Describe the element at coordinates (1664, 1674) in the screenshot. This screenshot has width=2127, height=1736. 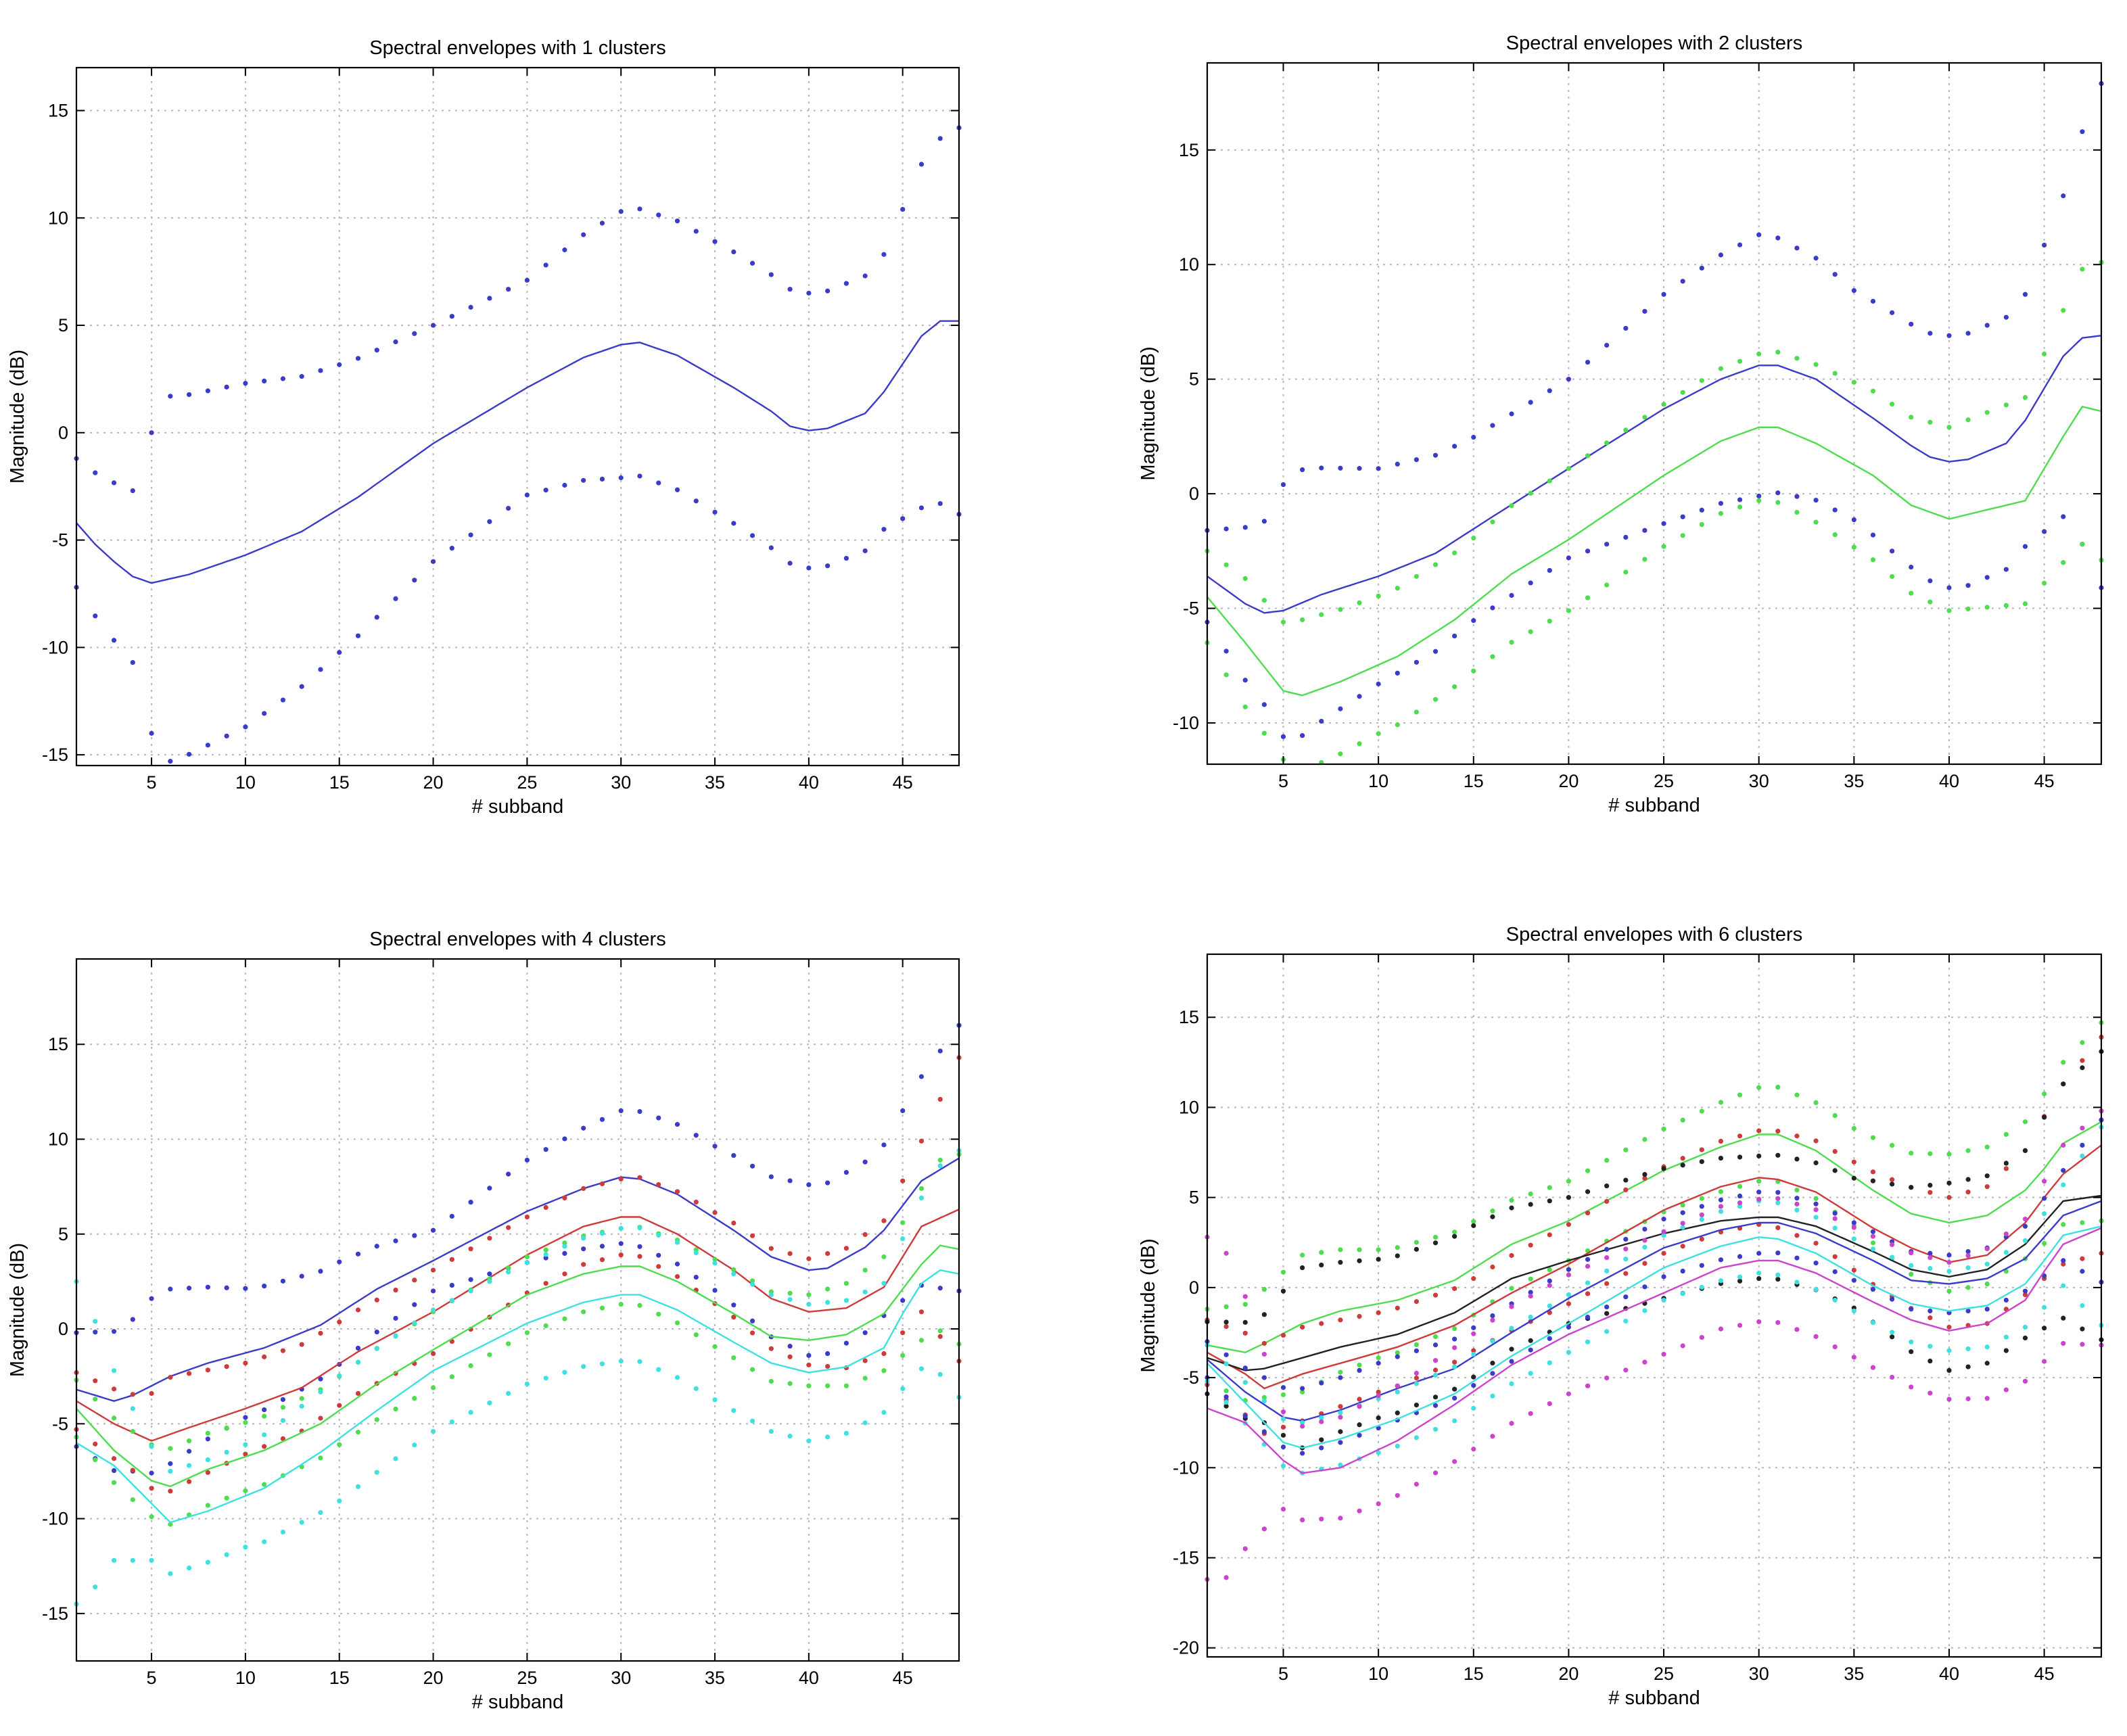
I see `x-tick-label: 25` at that location.